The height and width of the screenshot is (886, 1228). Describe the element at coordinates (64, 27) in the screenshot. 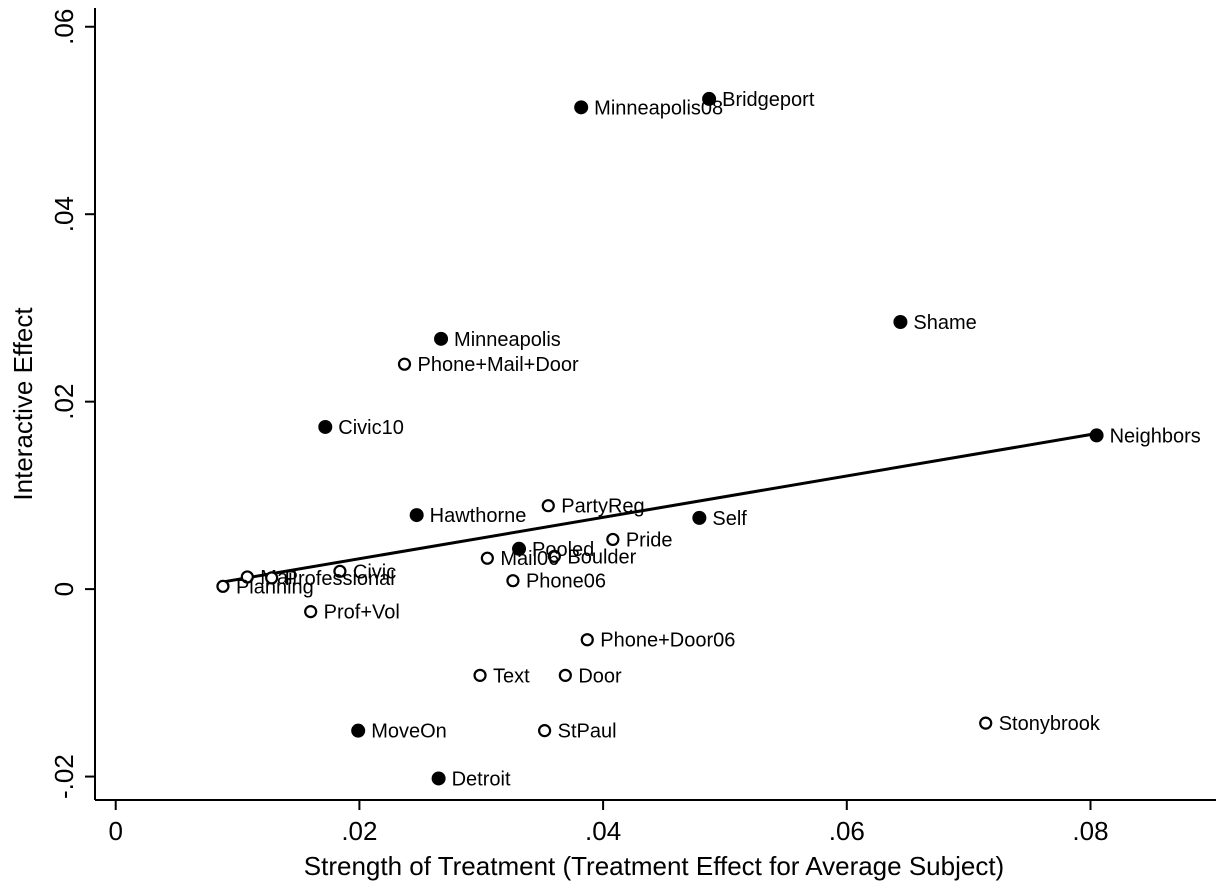

I see `y-tick-label: .06` at that location.